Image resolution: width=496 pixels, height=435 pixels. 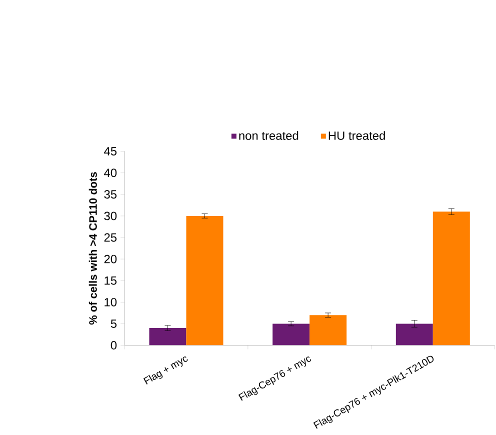 What do you see at coordinates (110, 151) in the screenshot?
I see `y-tick-label: 45` at bounding box center [110, 151].